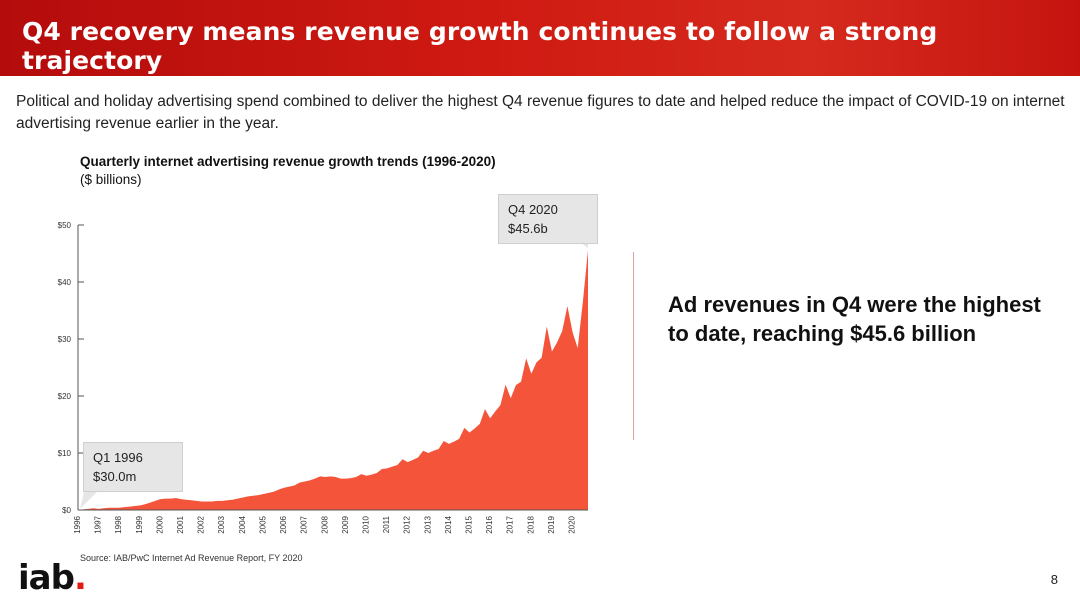  Describe the element at coordinates (551, 524) in the screenshot. I see `x-tick-label: 2019` at that location.